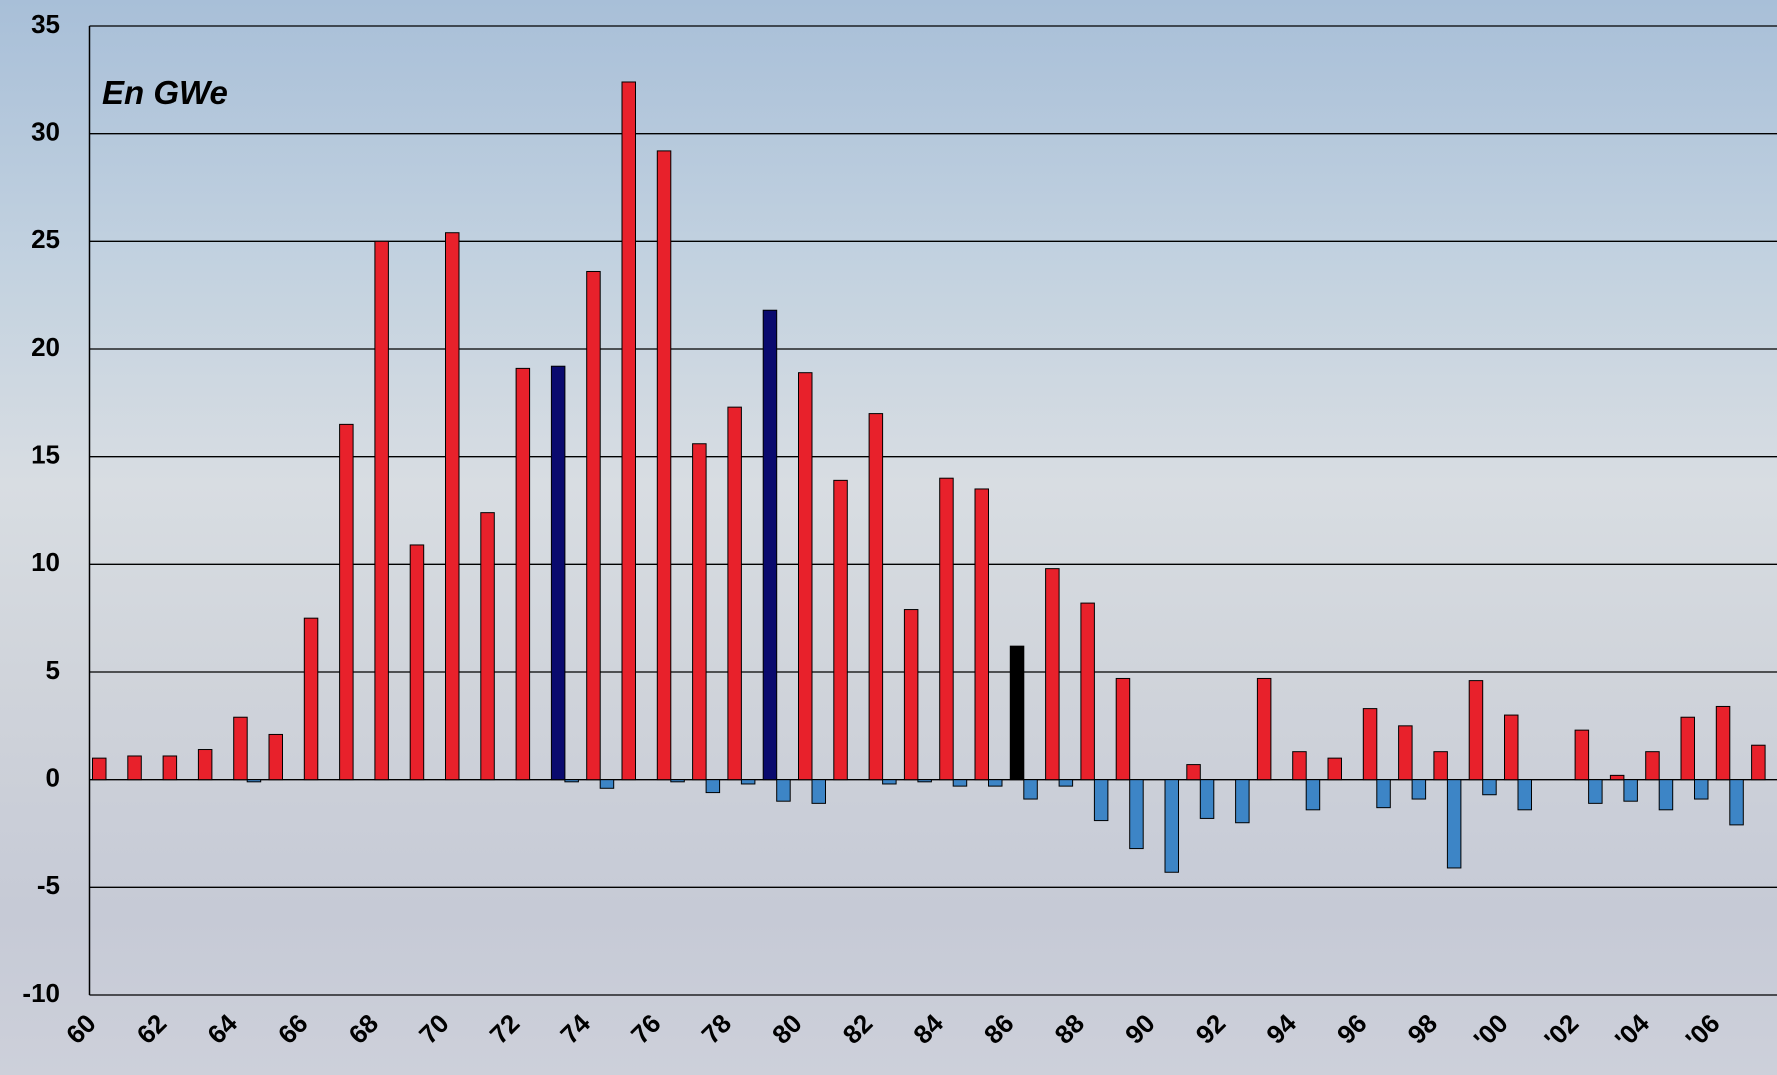  Describe the element at coordinates (45, 347) in the screenshot. I see `y-tick-label: 20` at that location.